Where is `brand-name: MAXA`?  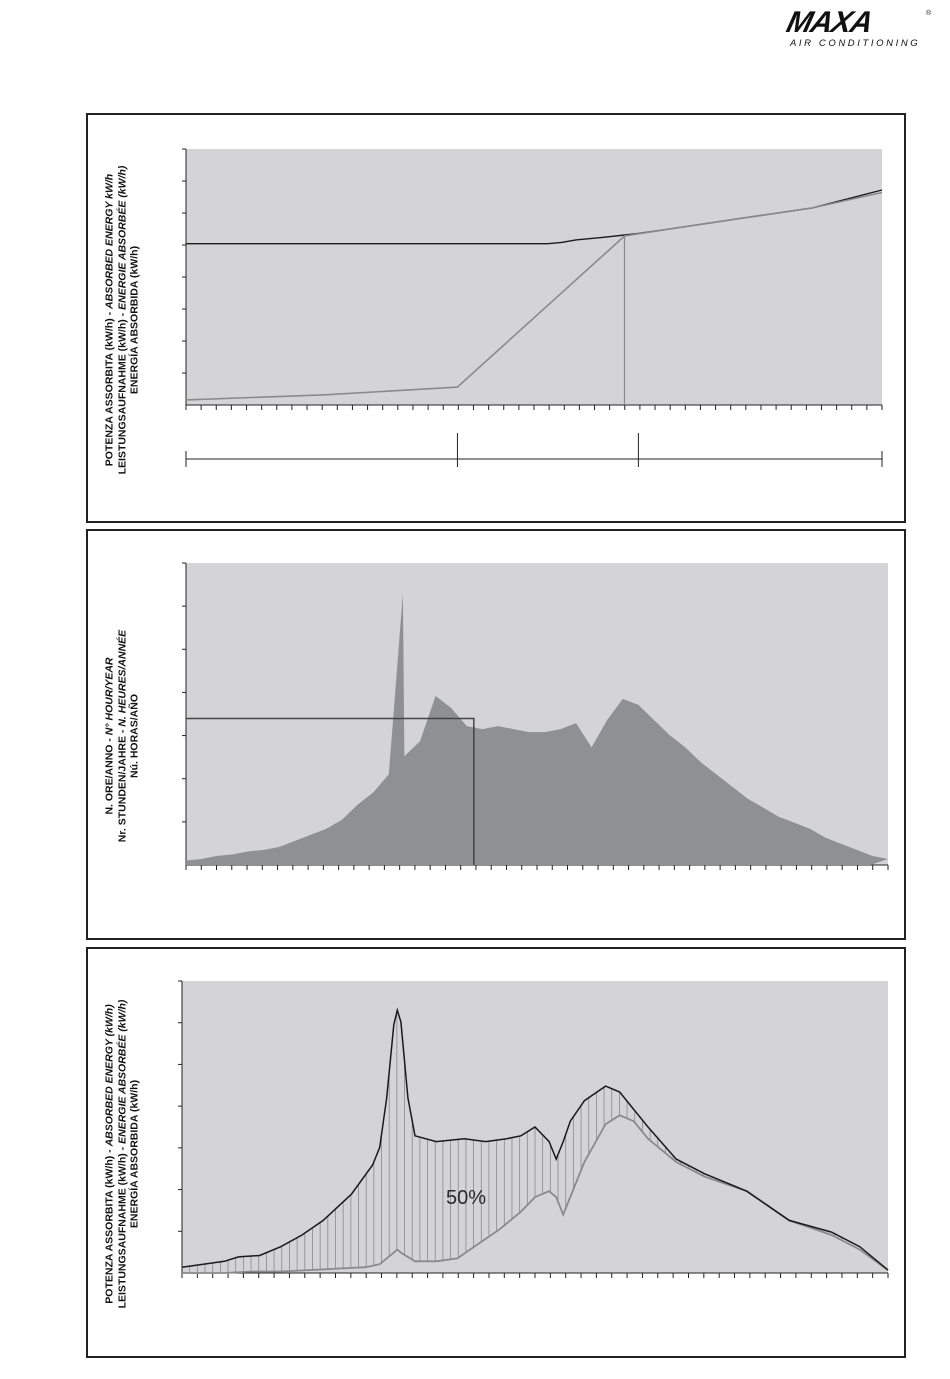
brand-name: MAXA is located at coordinates (829, 22).